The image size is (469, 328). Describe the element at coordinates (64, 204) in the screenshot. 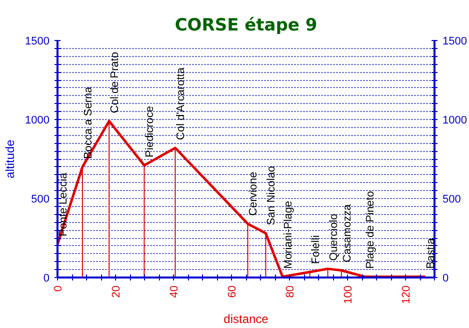

I see `annotation: Ponte Leccia` at that location.